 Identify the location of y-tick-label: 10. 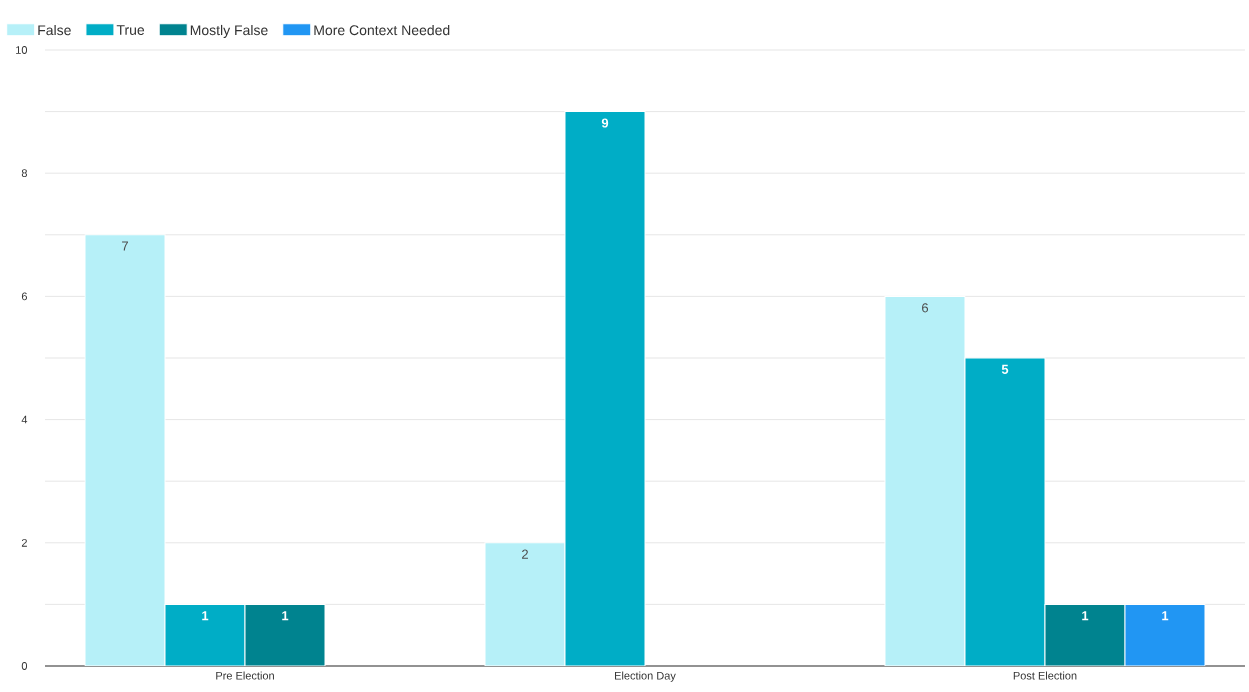
(22, 50).